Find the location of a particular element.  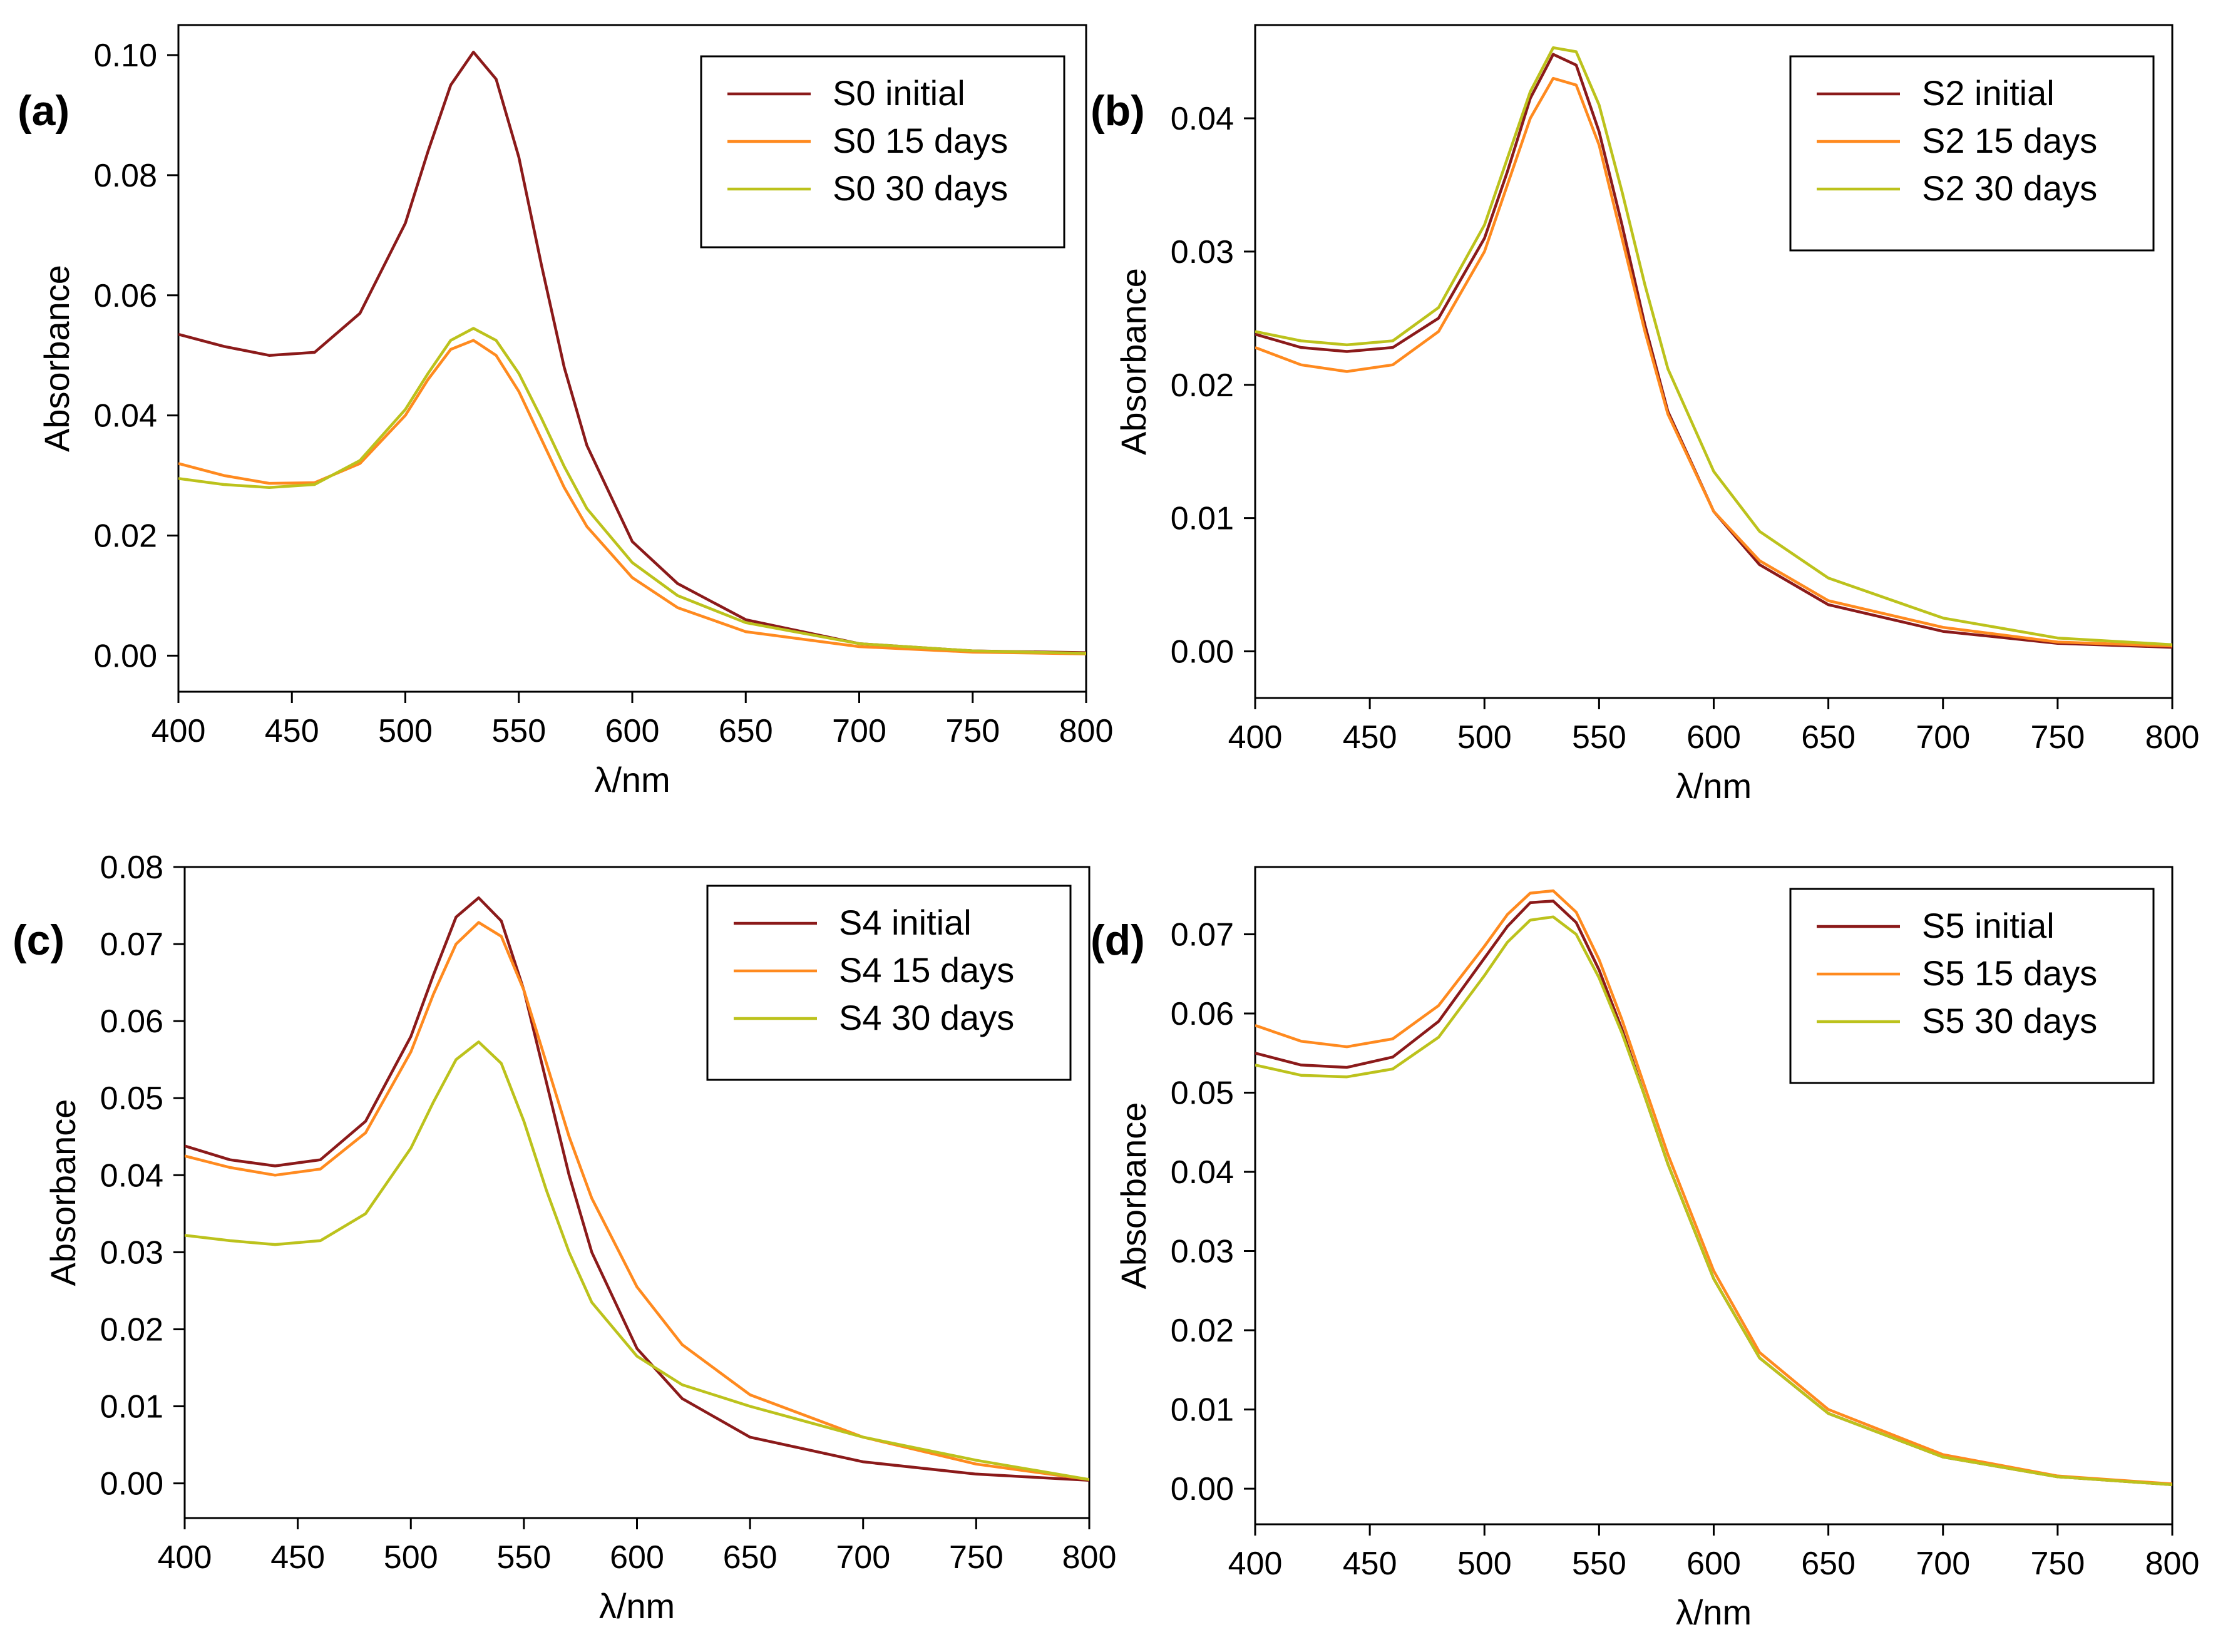

legend: S2 initial S2 15 days S2 30 days is located at coordinates (1972, 153).